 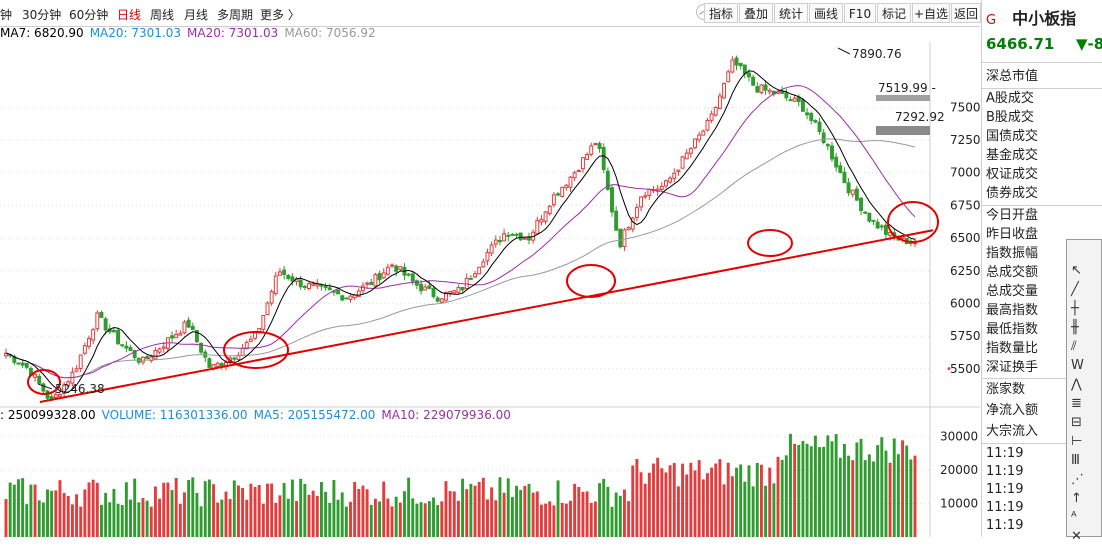 What do you see at coordinates (1077, 479) in the screenshot?
I see `fan-tool-icon: ⋰` at bounding box center [1077, 479].